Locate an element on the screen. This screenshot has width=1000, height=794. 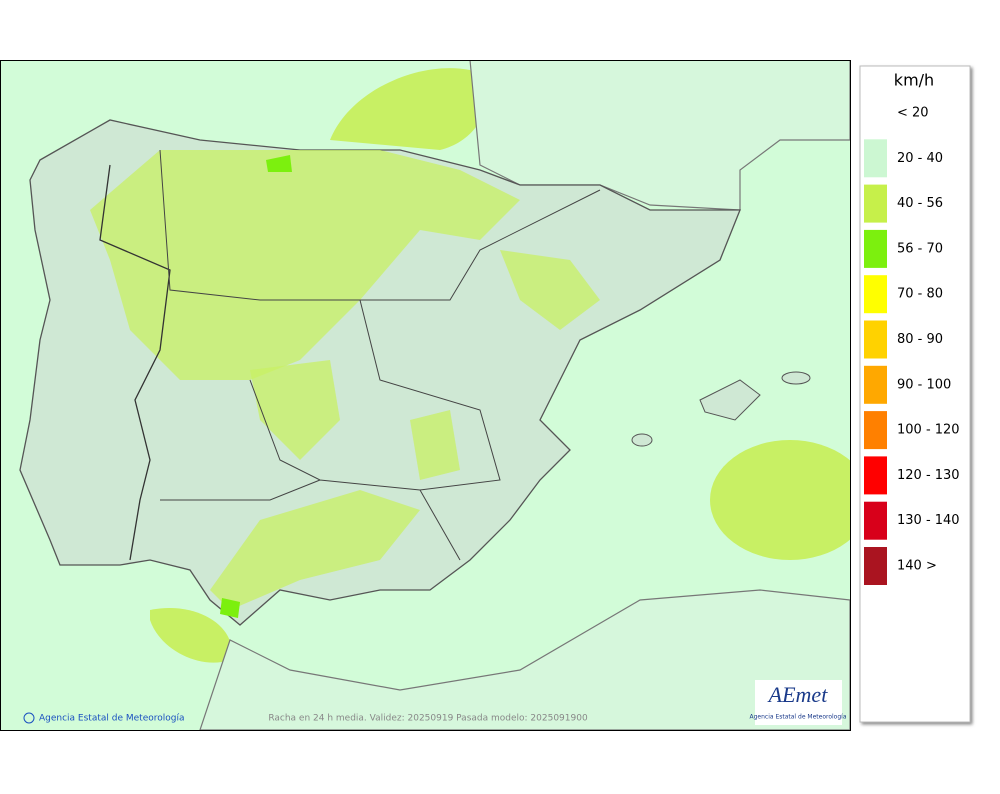
logo-box is located at coordinates (798, 702).